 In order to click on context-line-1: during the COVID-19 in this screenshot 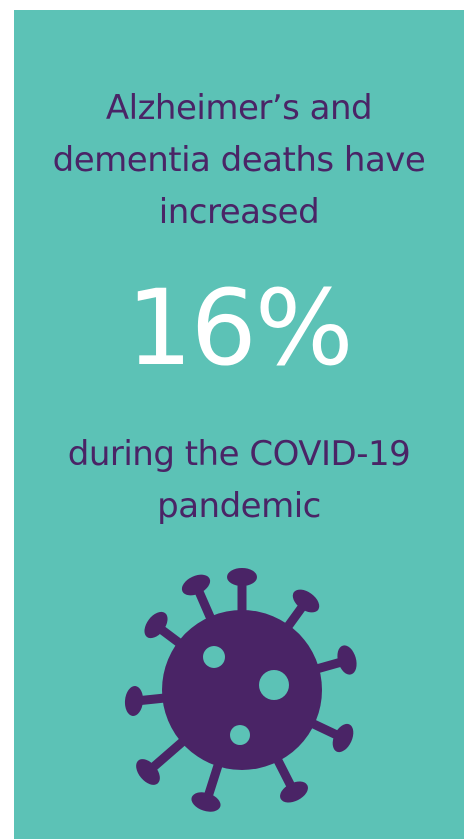, I will do `click(239, 454)`.